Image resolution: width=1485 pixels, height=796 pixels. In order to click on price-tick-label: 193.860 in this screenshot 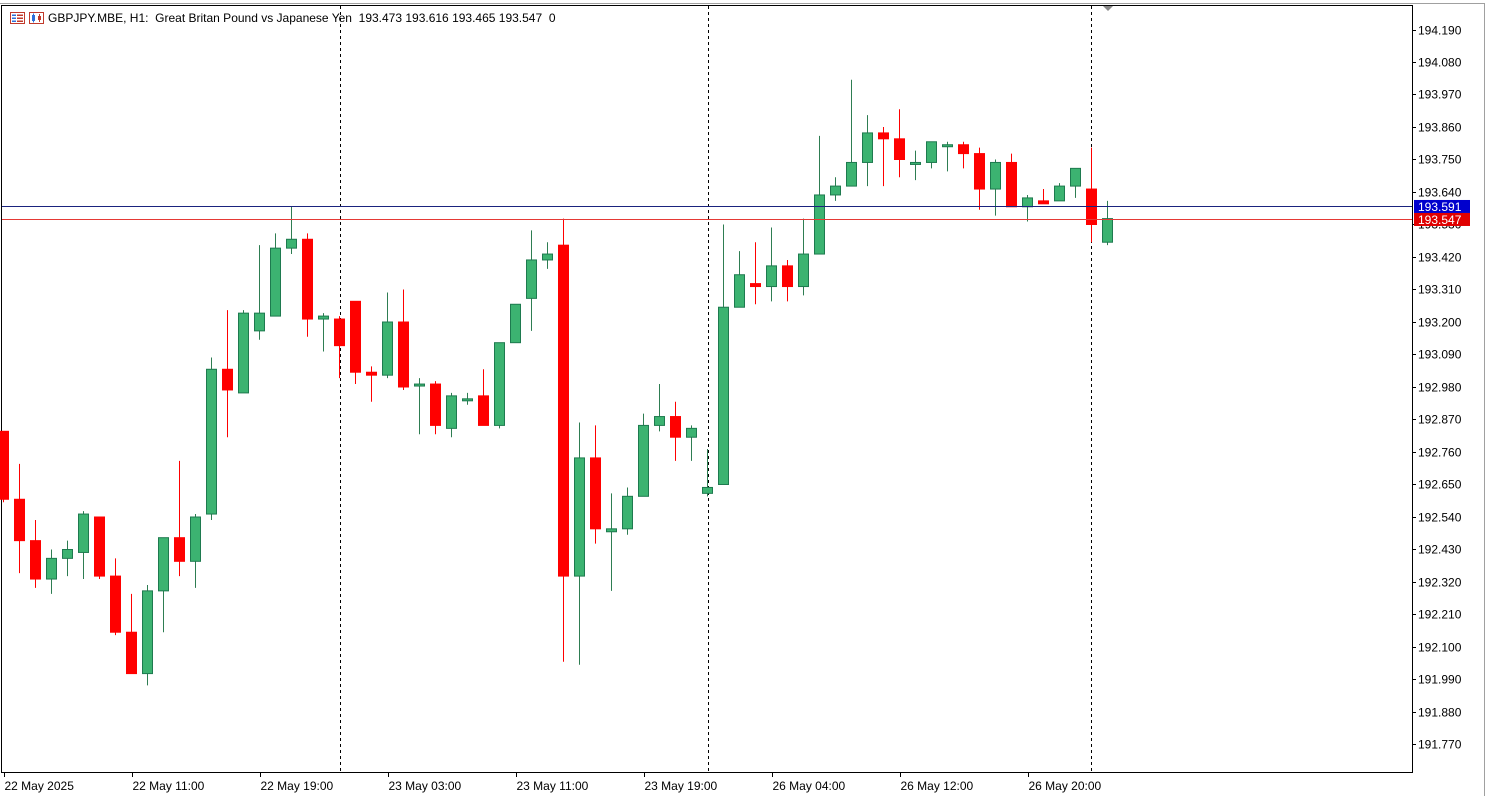, I will do `click(1440, 128)`.